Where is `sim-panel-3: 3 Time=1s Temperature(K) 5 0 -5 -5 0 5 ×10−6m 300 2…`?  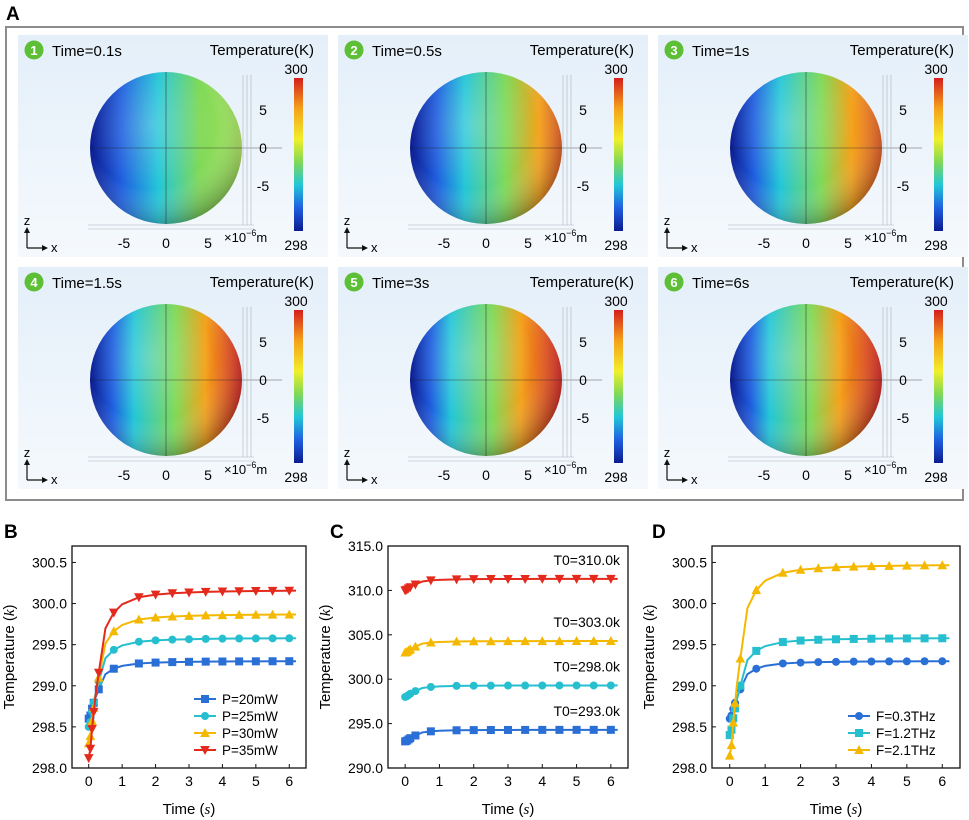
sim-panel-3: 3 Time=1s Temperature(K) 5 0 -5 -5 0 5 ×10−6m 300 2… is located at coordinates (813, 146).